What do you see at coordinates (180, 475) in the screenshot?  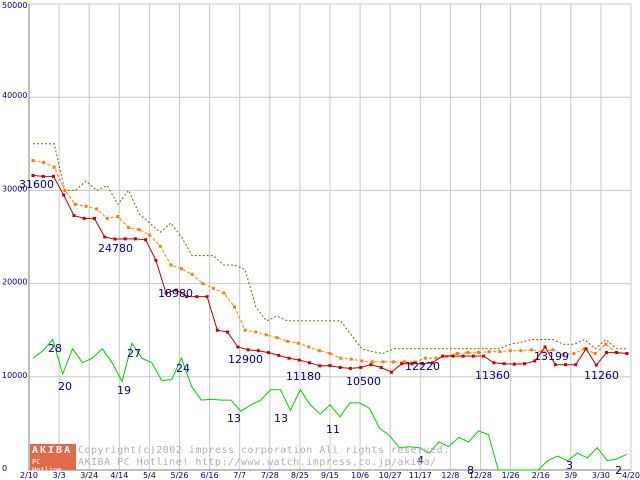 I see `x-tick-label: 5/26` at bounding box center [180, 475].